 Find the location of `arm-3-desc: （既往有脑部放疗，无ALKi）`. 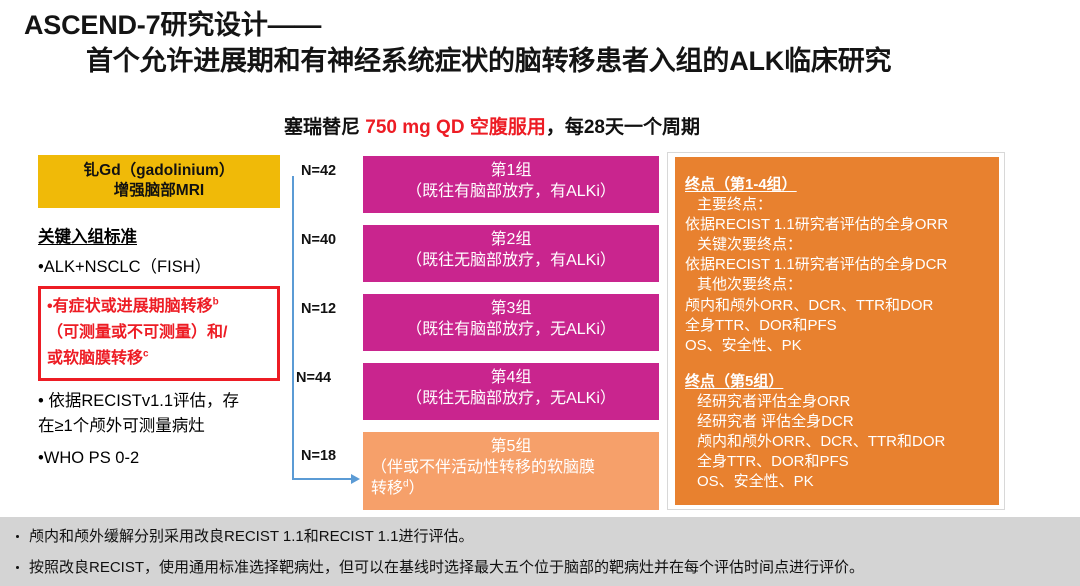

arm-3-desc: （既往有脑部放疗，无ALKi） is located at coordinates (511, 329).